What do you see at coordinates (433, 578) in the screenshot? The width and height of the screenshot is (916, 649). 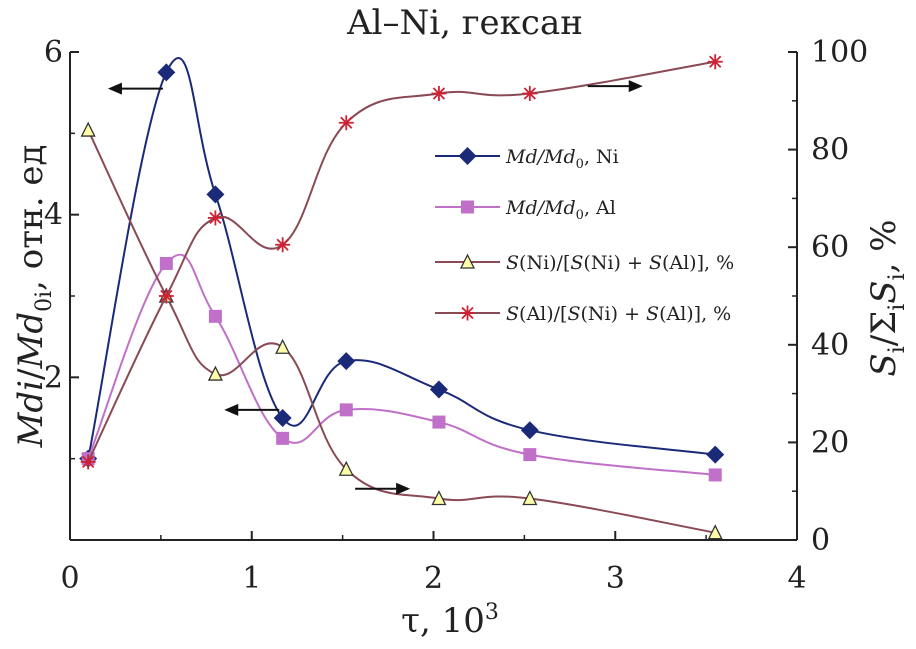 I see `x-tick-label: 2` at bounding box center [433, 578].